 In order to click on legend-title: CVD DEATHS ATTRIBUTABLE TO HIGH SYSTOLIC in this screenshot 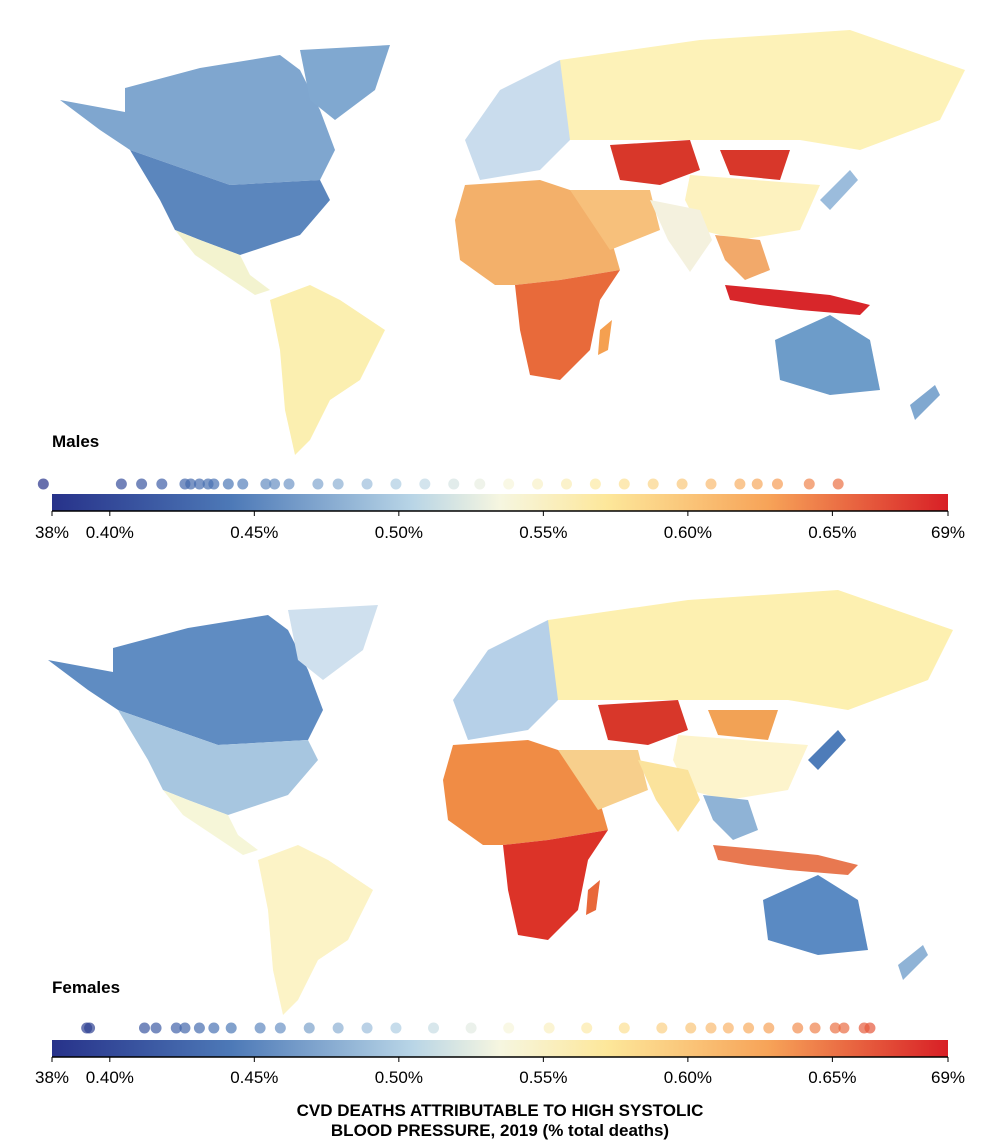, I will do `click(500, 1110)`.